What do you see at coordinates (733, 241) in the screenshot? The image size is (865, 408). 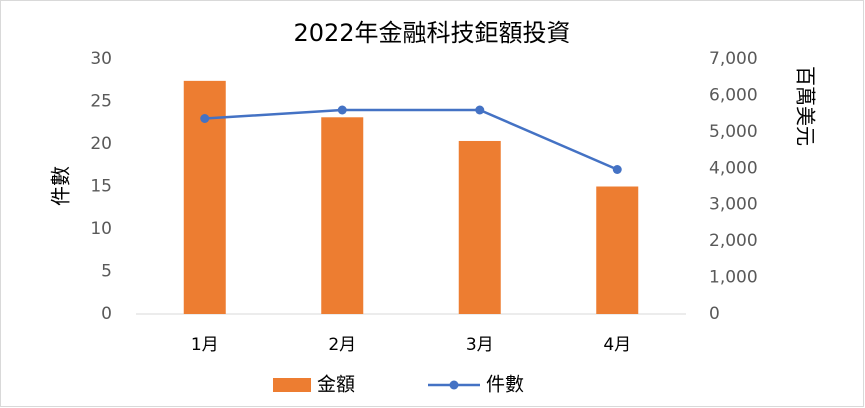 I see `y2-tick-label: 2,000` at bounding box center [733, 241].